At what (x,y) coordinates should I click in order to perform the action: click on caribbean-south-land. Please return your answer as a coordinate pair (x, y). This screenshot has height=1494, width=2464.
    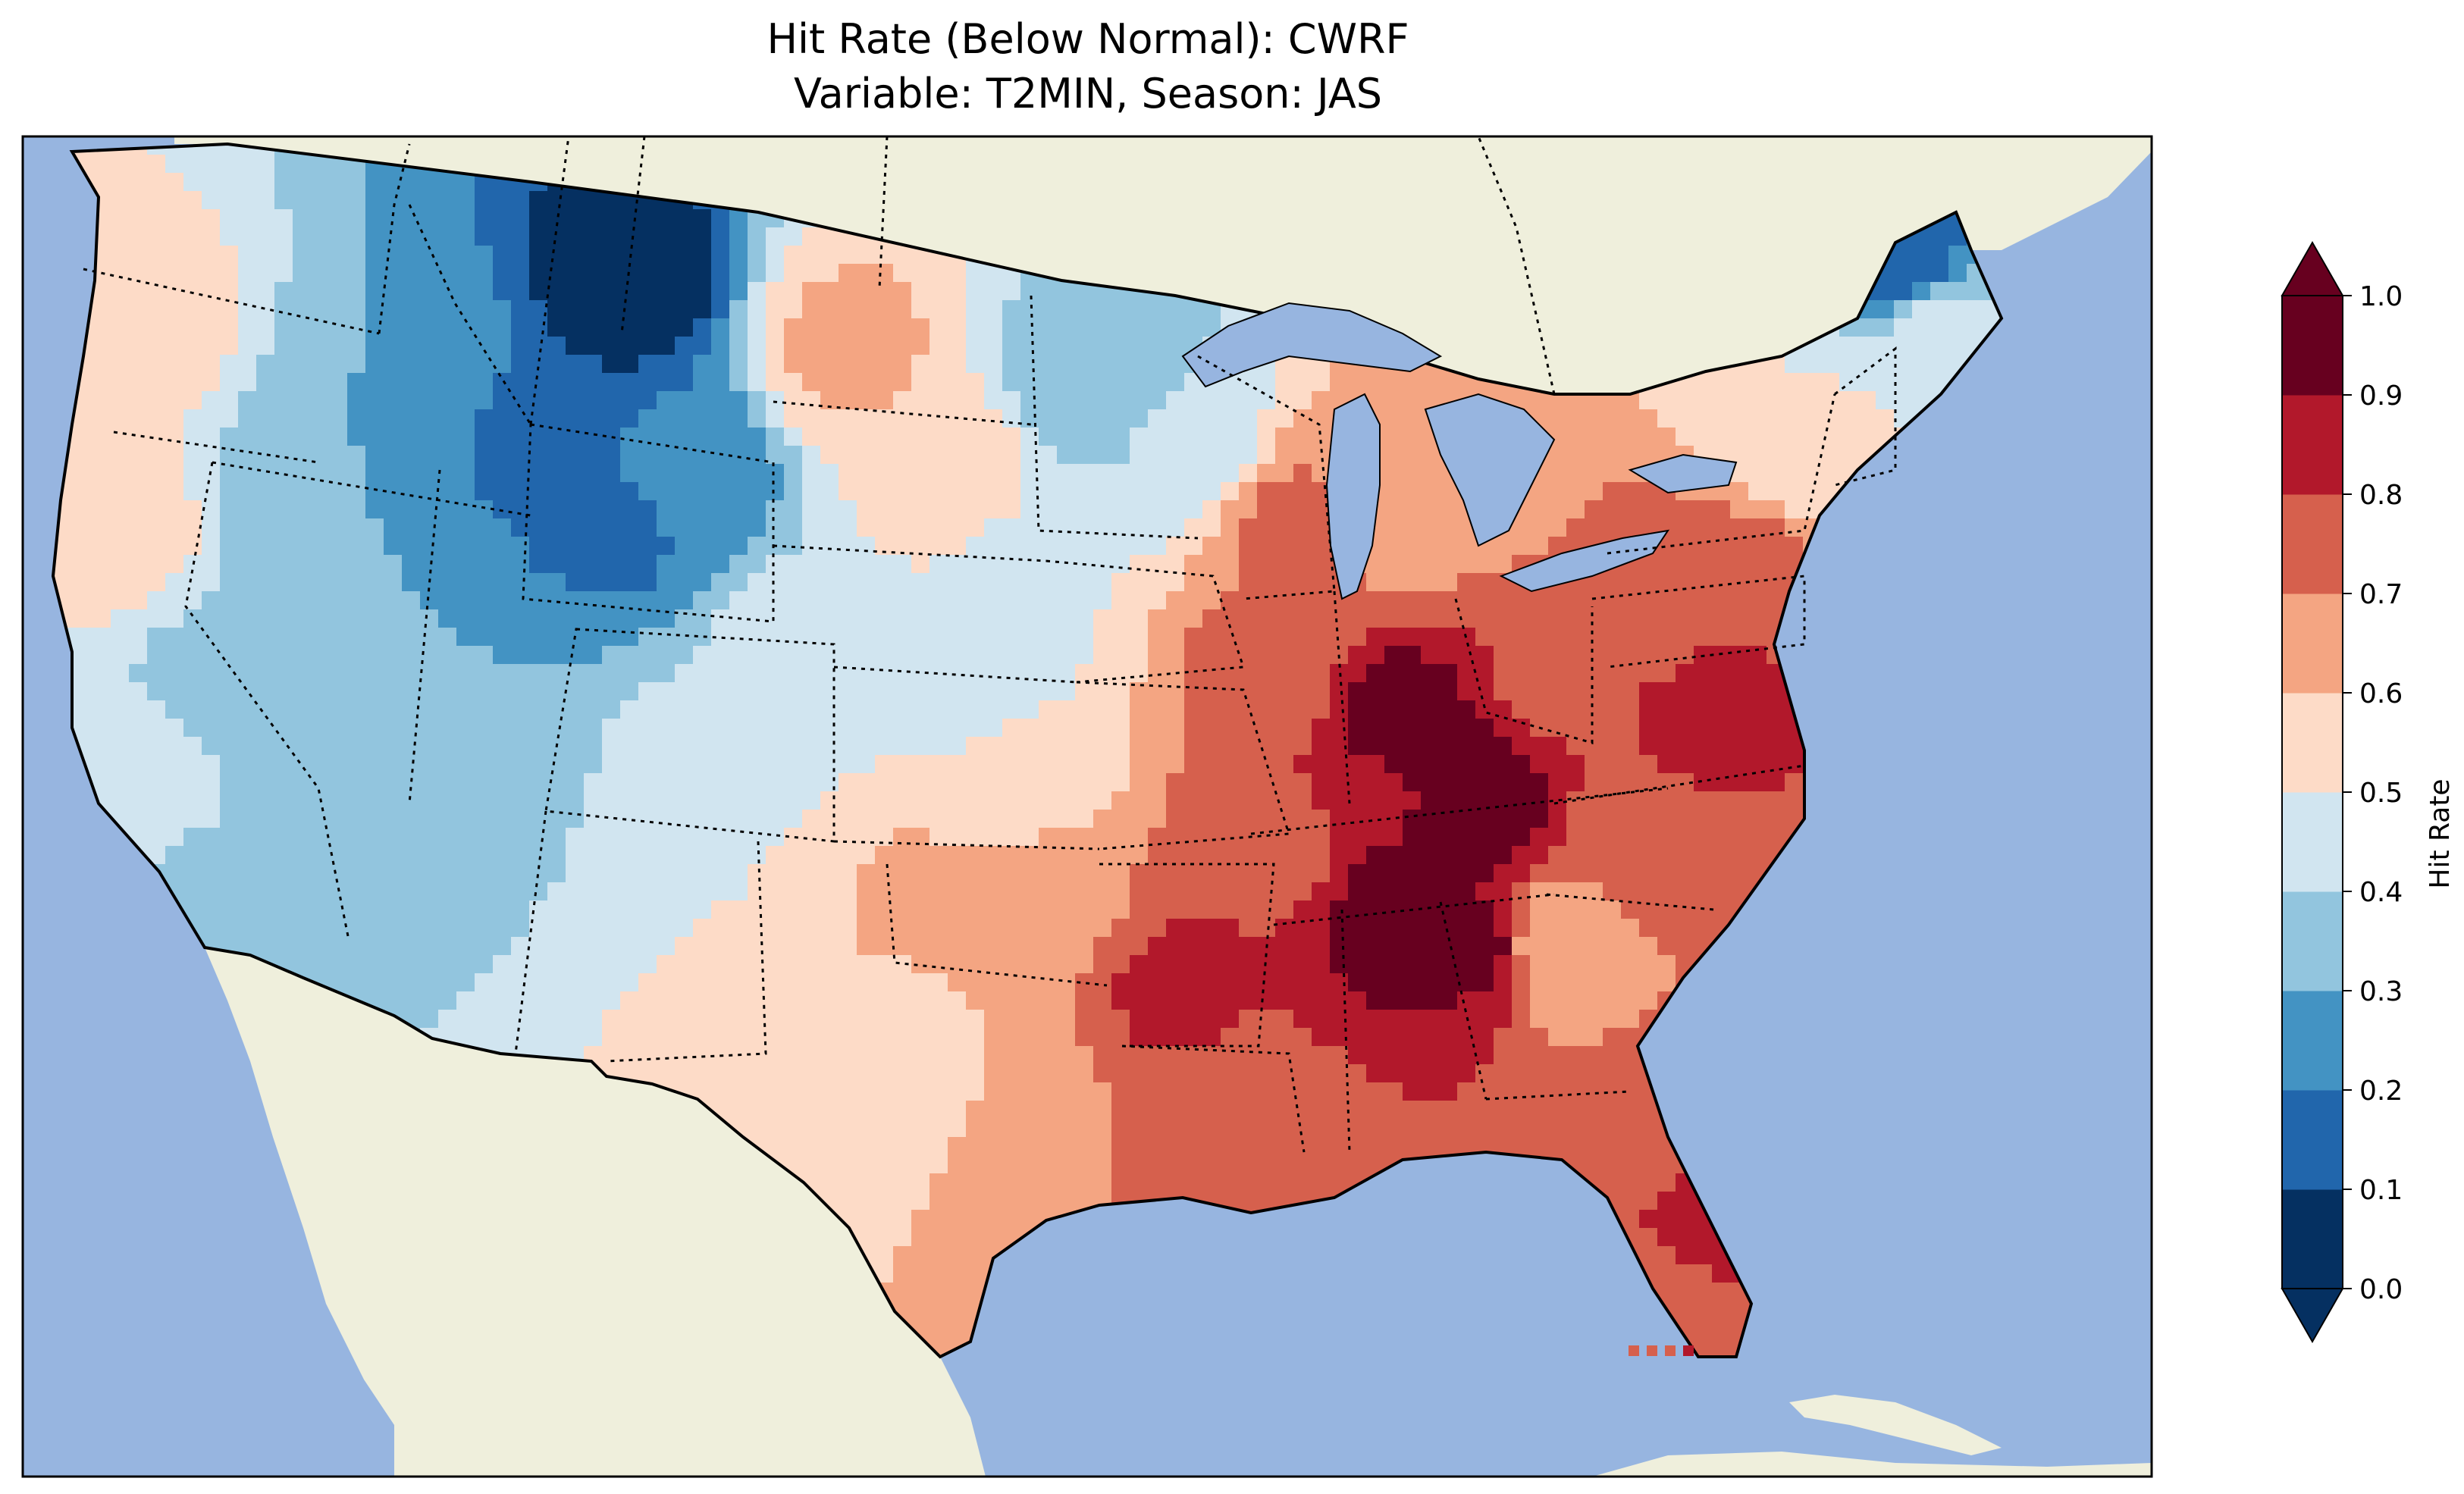
    Looking at the image, I should click on (1872, 1464).